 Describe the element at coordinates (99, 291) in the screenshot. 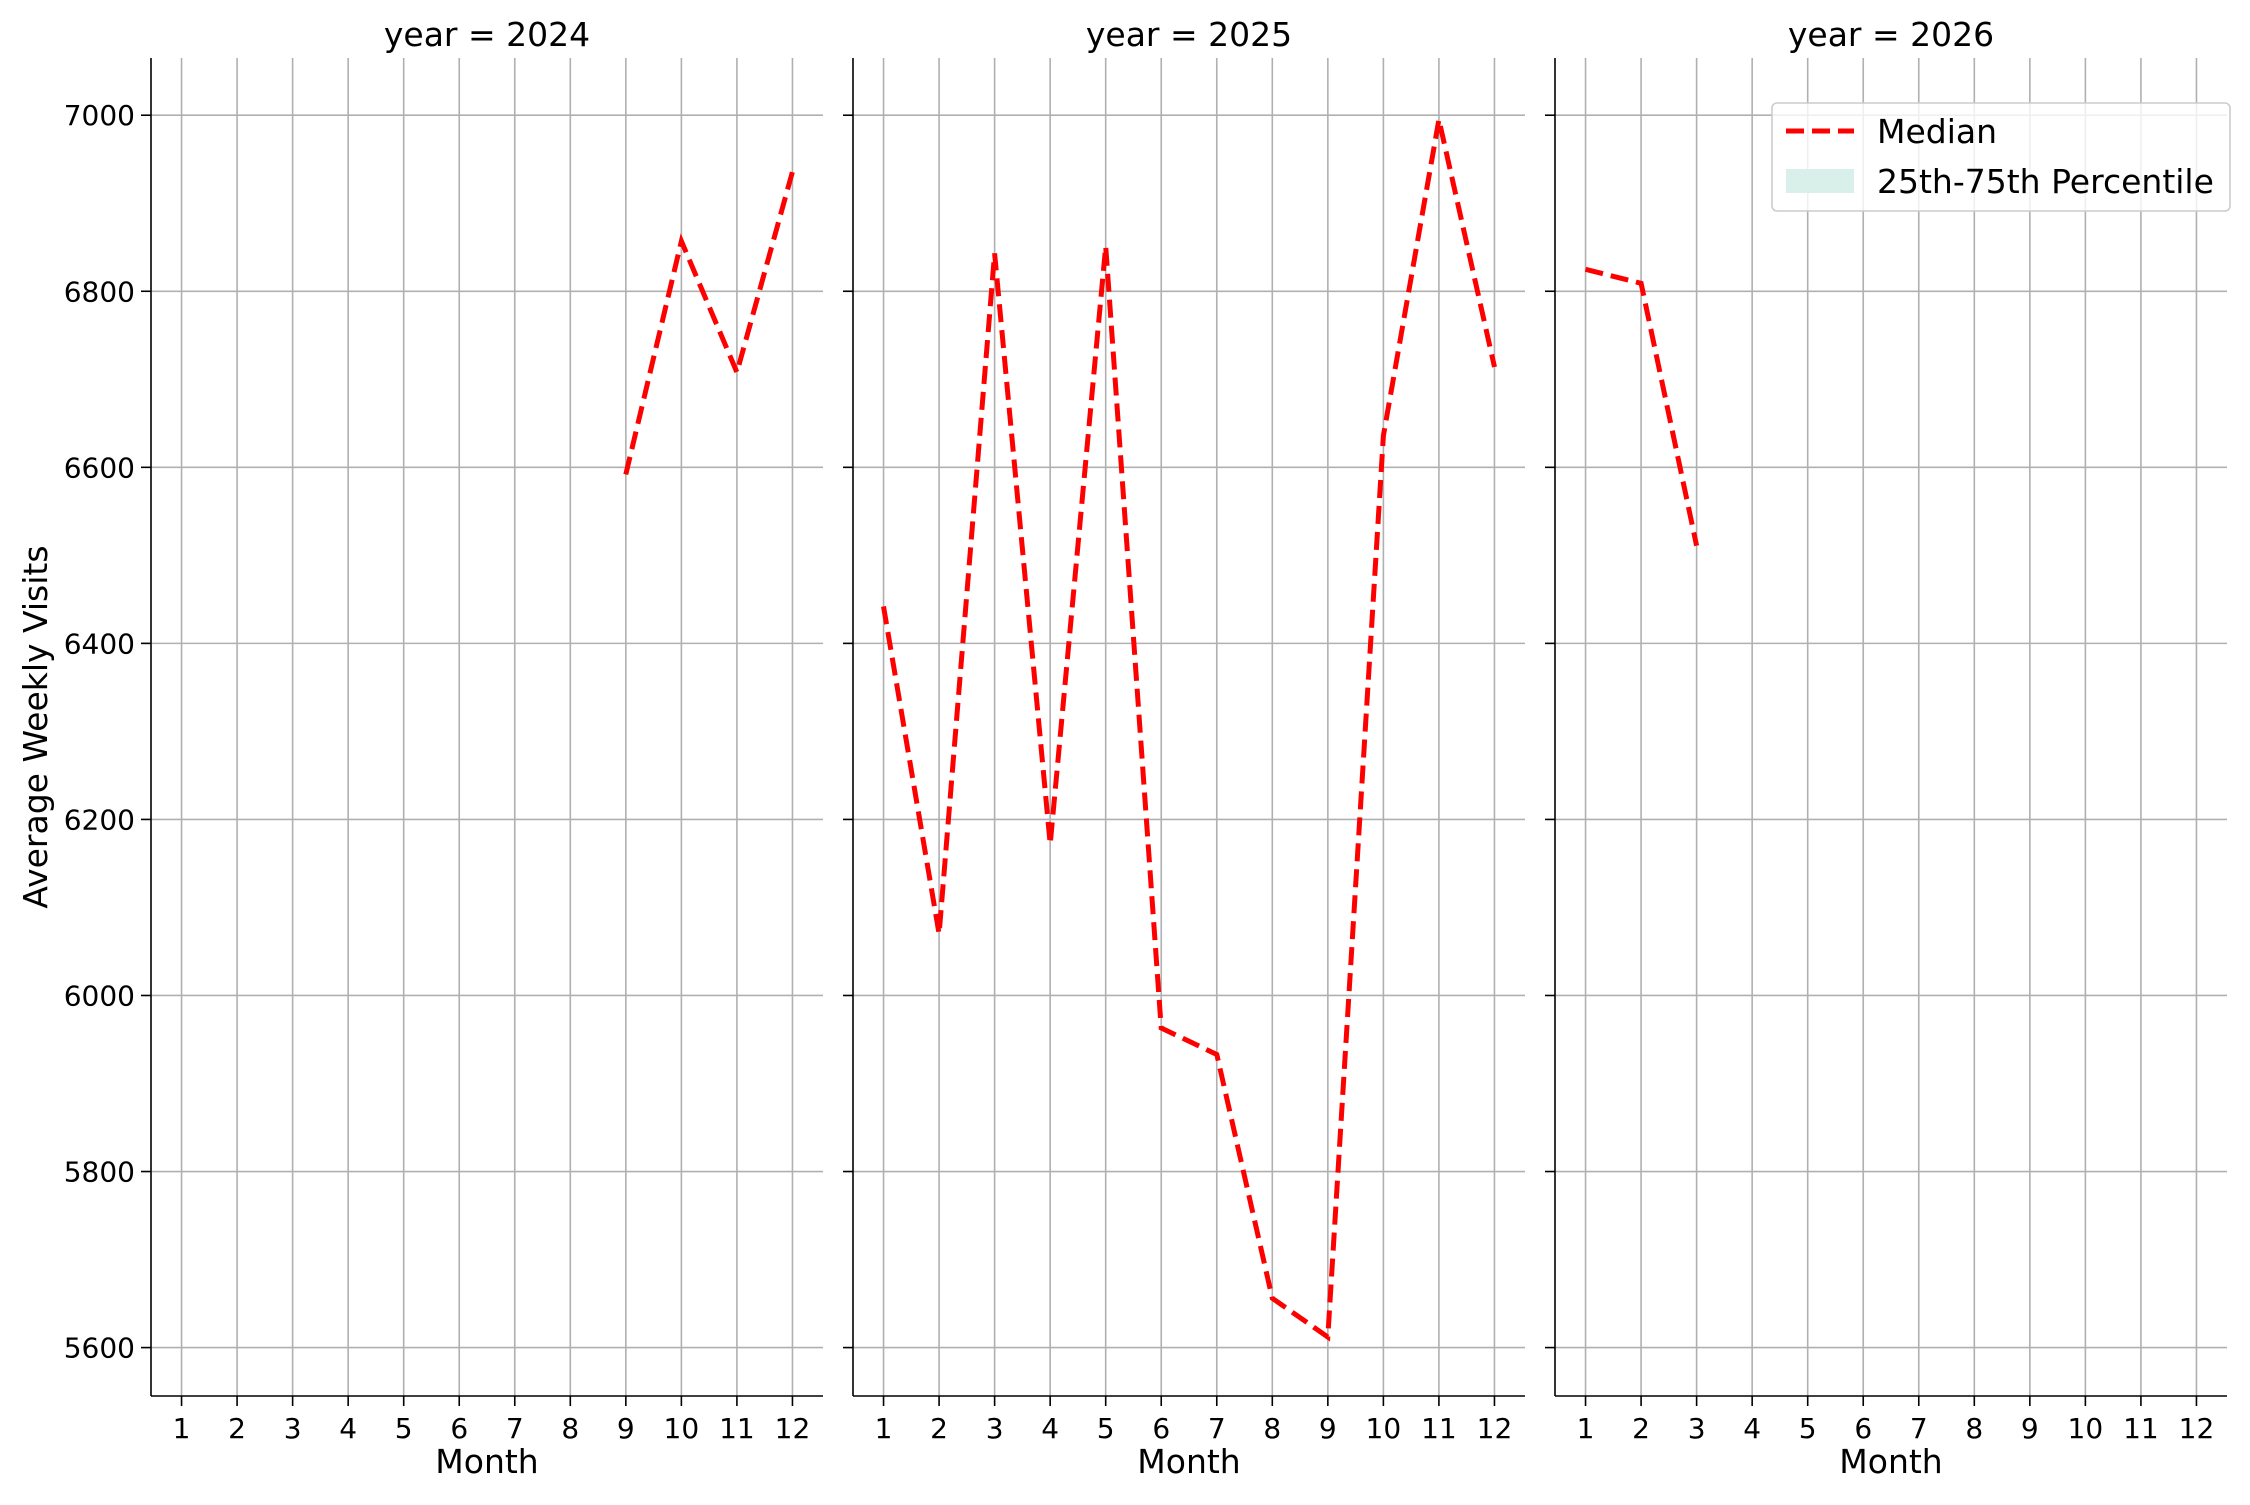

I see `y-tick-label: 6800` at that location.